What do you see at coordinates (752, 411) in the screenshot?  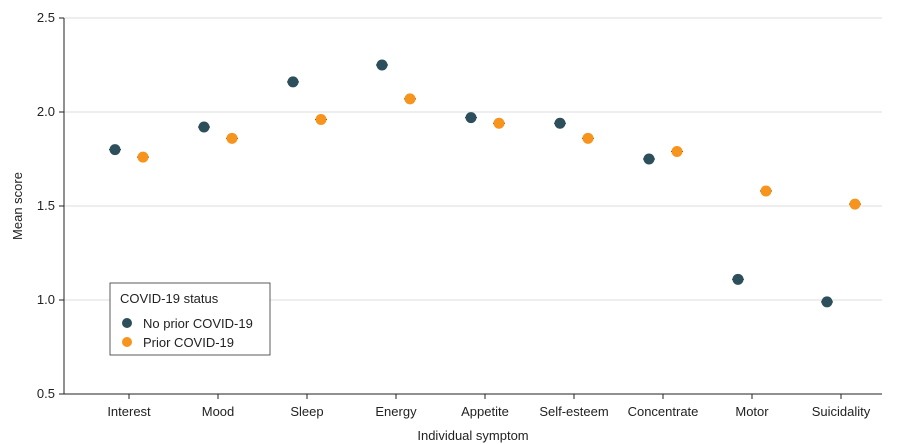 I see `x-tick-label: Motor` at bounding box center [752, 411].